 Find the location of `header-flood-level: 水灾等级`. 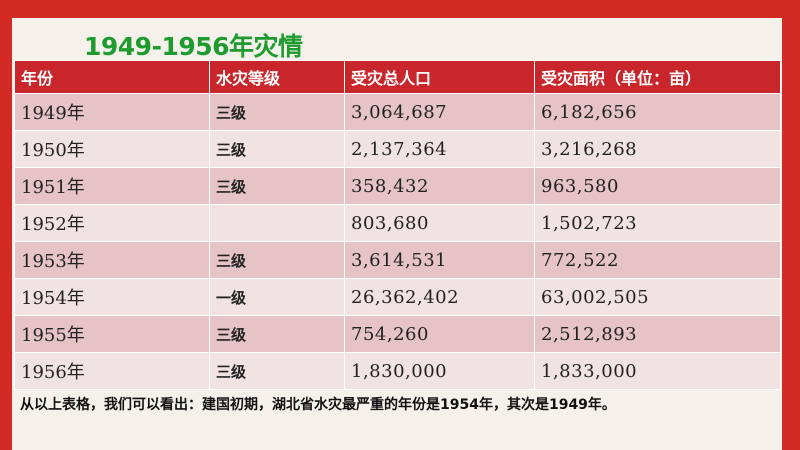

header-flood-level: 水灾等级 is located at coordinates (277, 77).